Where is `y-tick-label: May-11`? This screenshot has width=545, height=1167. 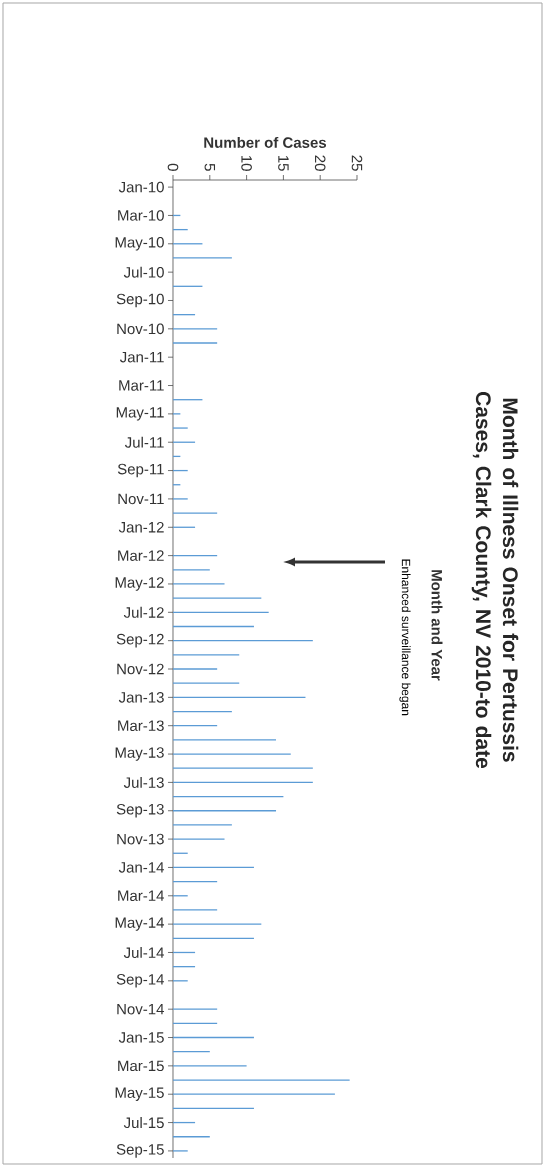
y-tick-label: May-11 is located at coordinates (140, 414).